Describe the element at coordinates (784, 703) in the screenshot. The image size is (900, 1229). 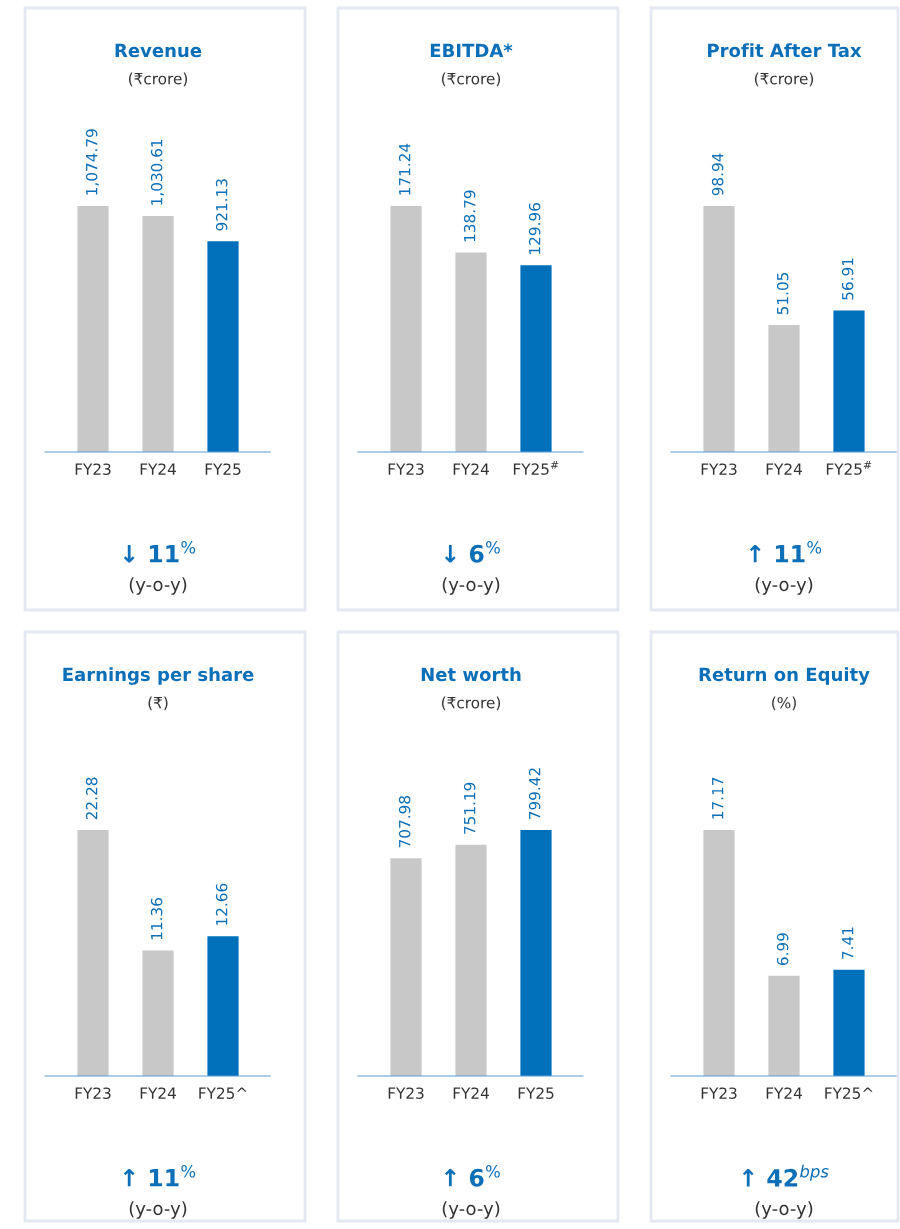
I see `chart-subtitle: (%)` at that location.